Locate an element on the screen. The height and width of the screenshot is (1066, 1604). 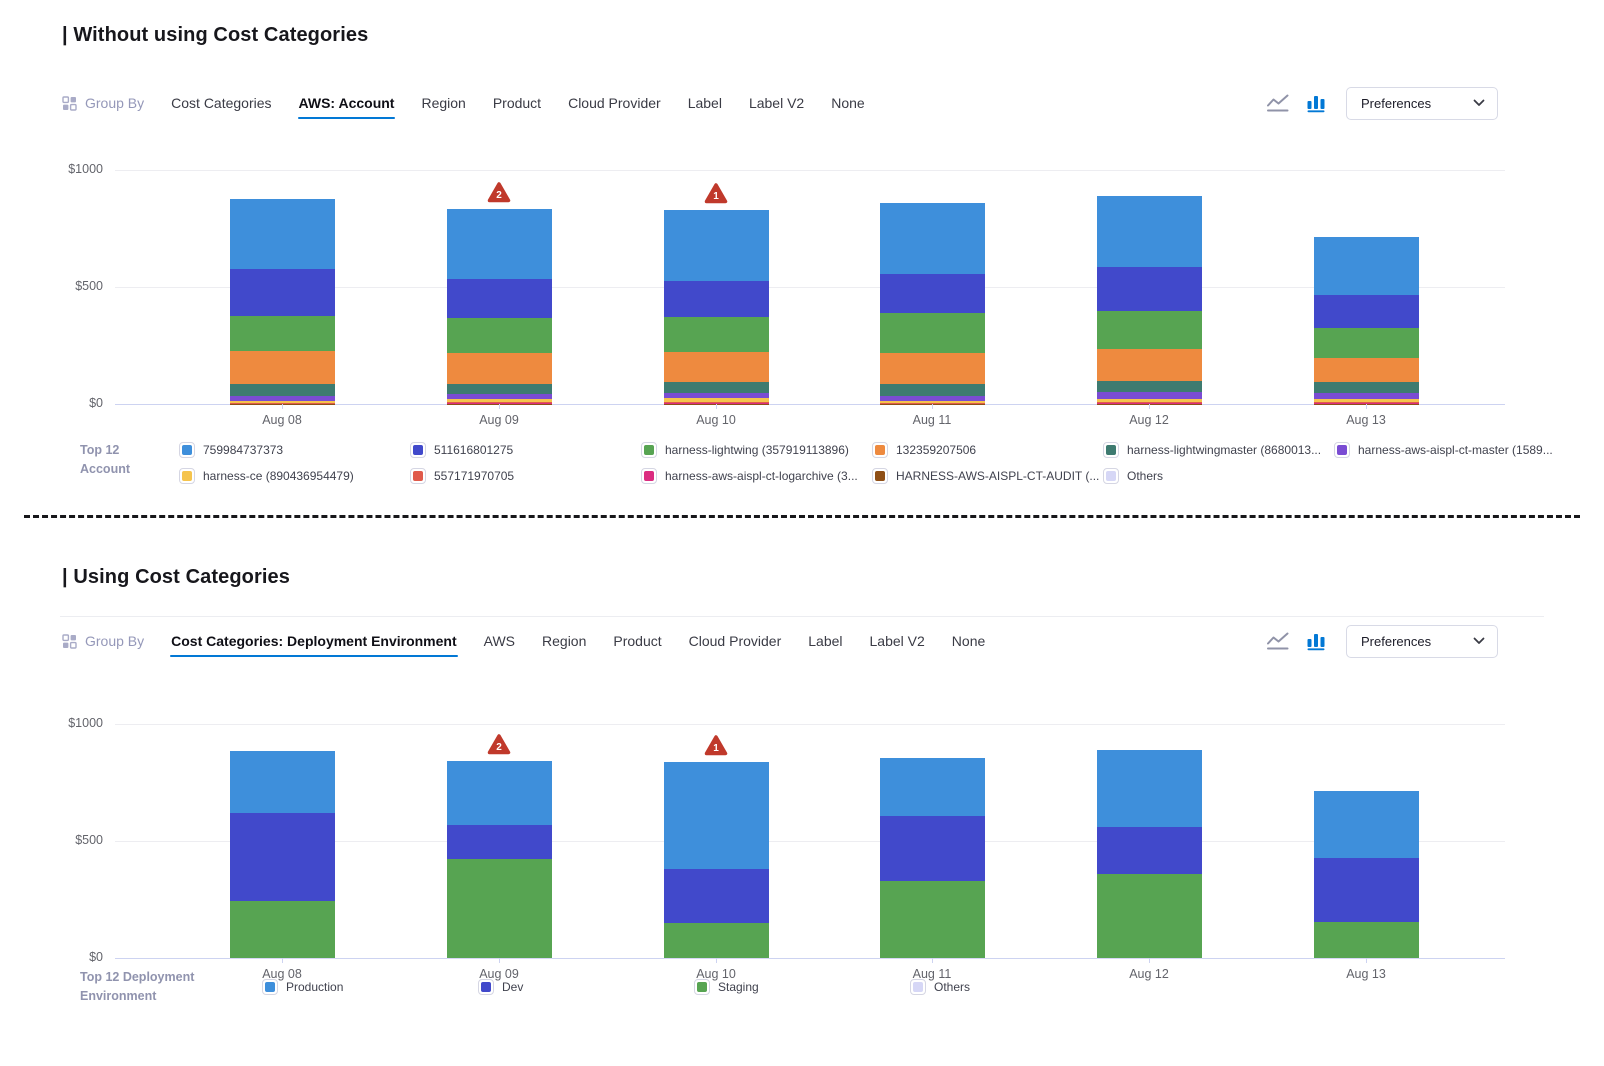
legend-item-harness-lightwing-357919113896: harness-lightwing (357919113896) is located at coordinates (749, 450).